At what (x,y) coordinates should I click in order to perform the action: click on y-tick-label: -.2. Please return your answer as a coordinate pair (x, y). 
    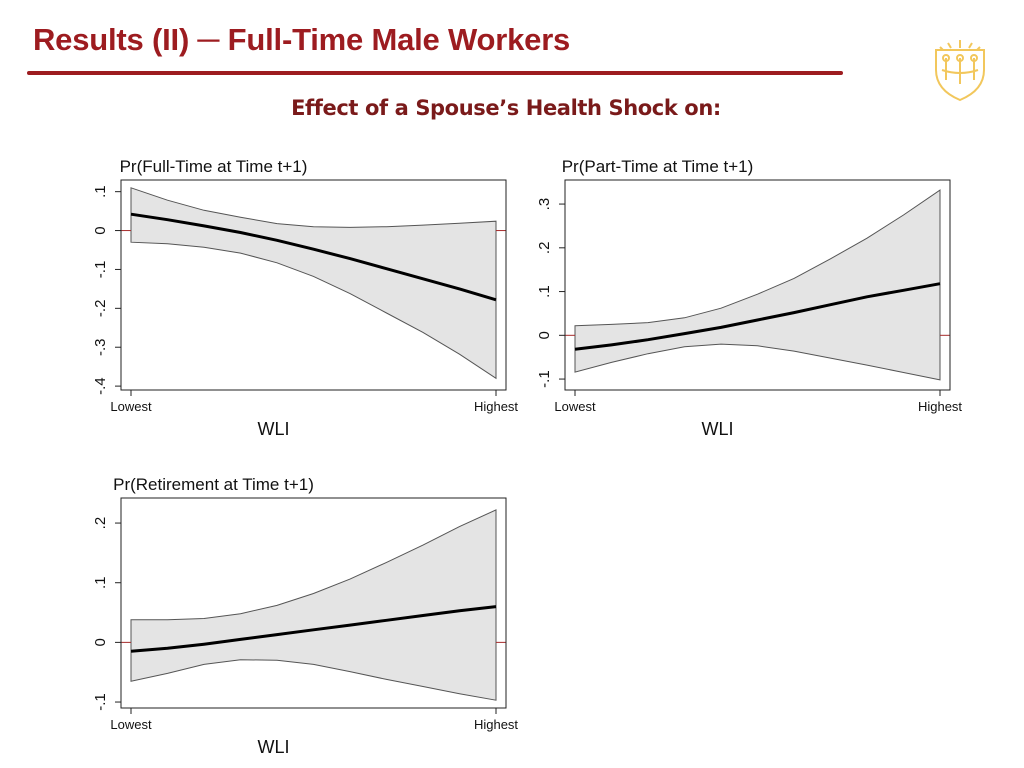
    Looking at the image, I should click on (100, 309).